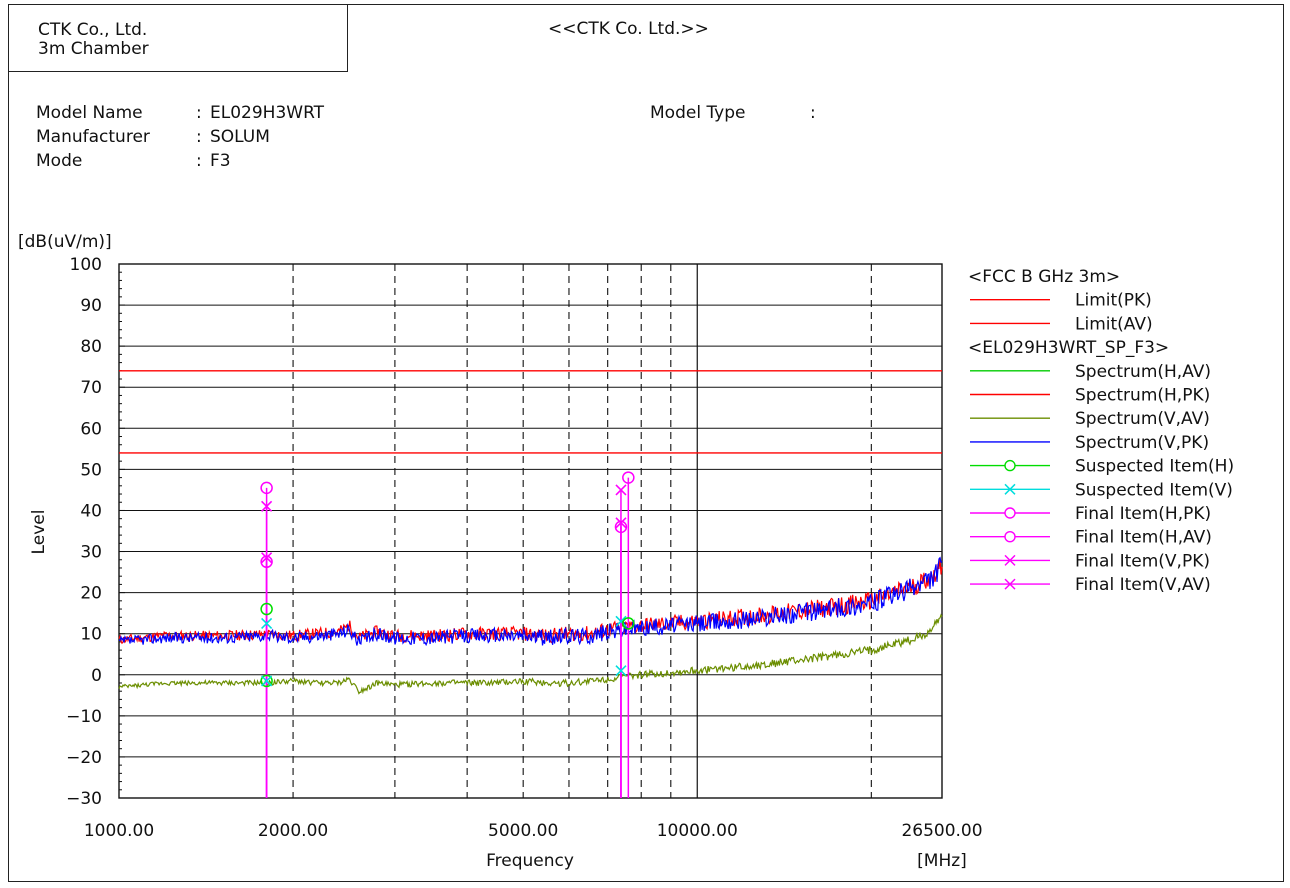 Image resolution: width=1290 pixels, height=888 pixels. What do you see at coordinates (89, 113) in the screenshot?
I see `model-name-label: Model Name` at bounding box center [89, 113].